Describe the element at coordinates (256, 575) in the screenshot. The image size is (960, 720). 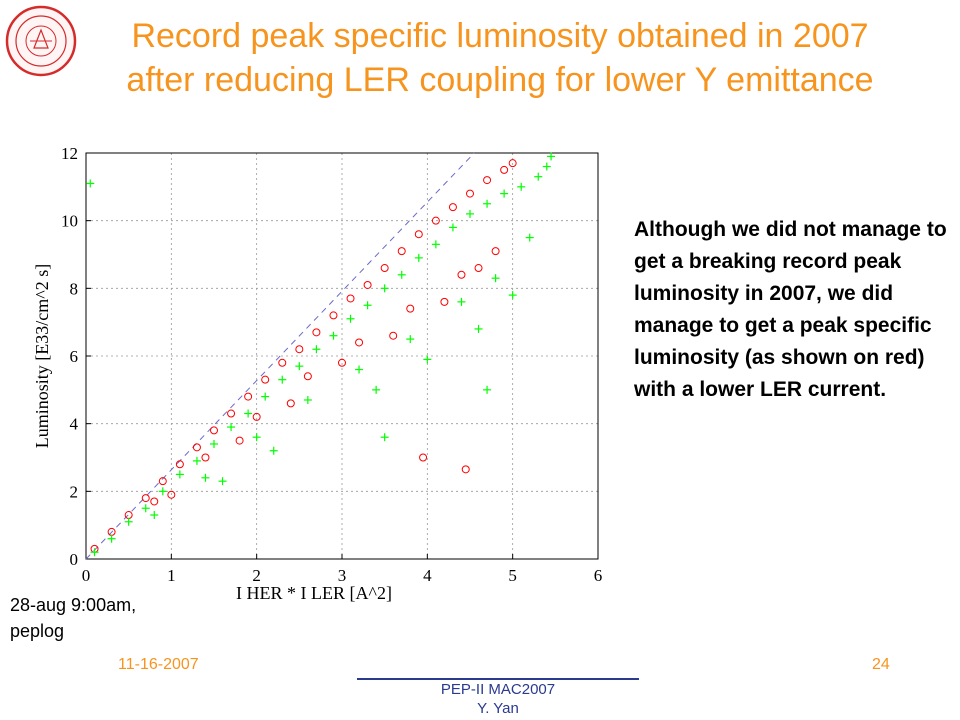
I see `x-tick-label: 2` at that location.